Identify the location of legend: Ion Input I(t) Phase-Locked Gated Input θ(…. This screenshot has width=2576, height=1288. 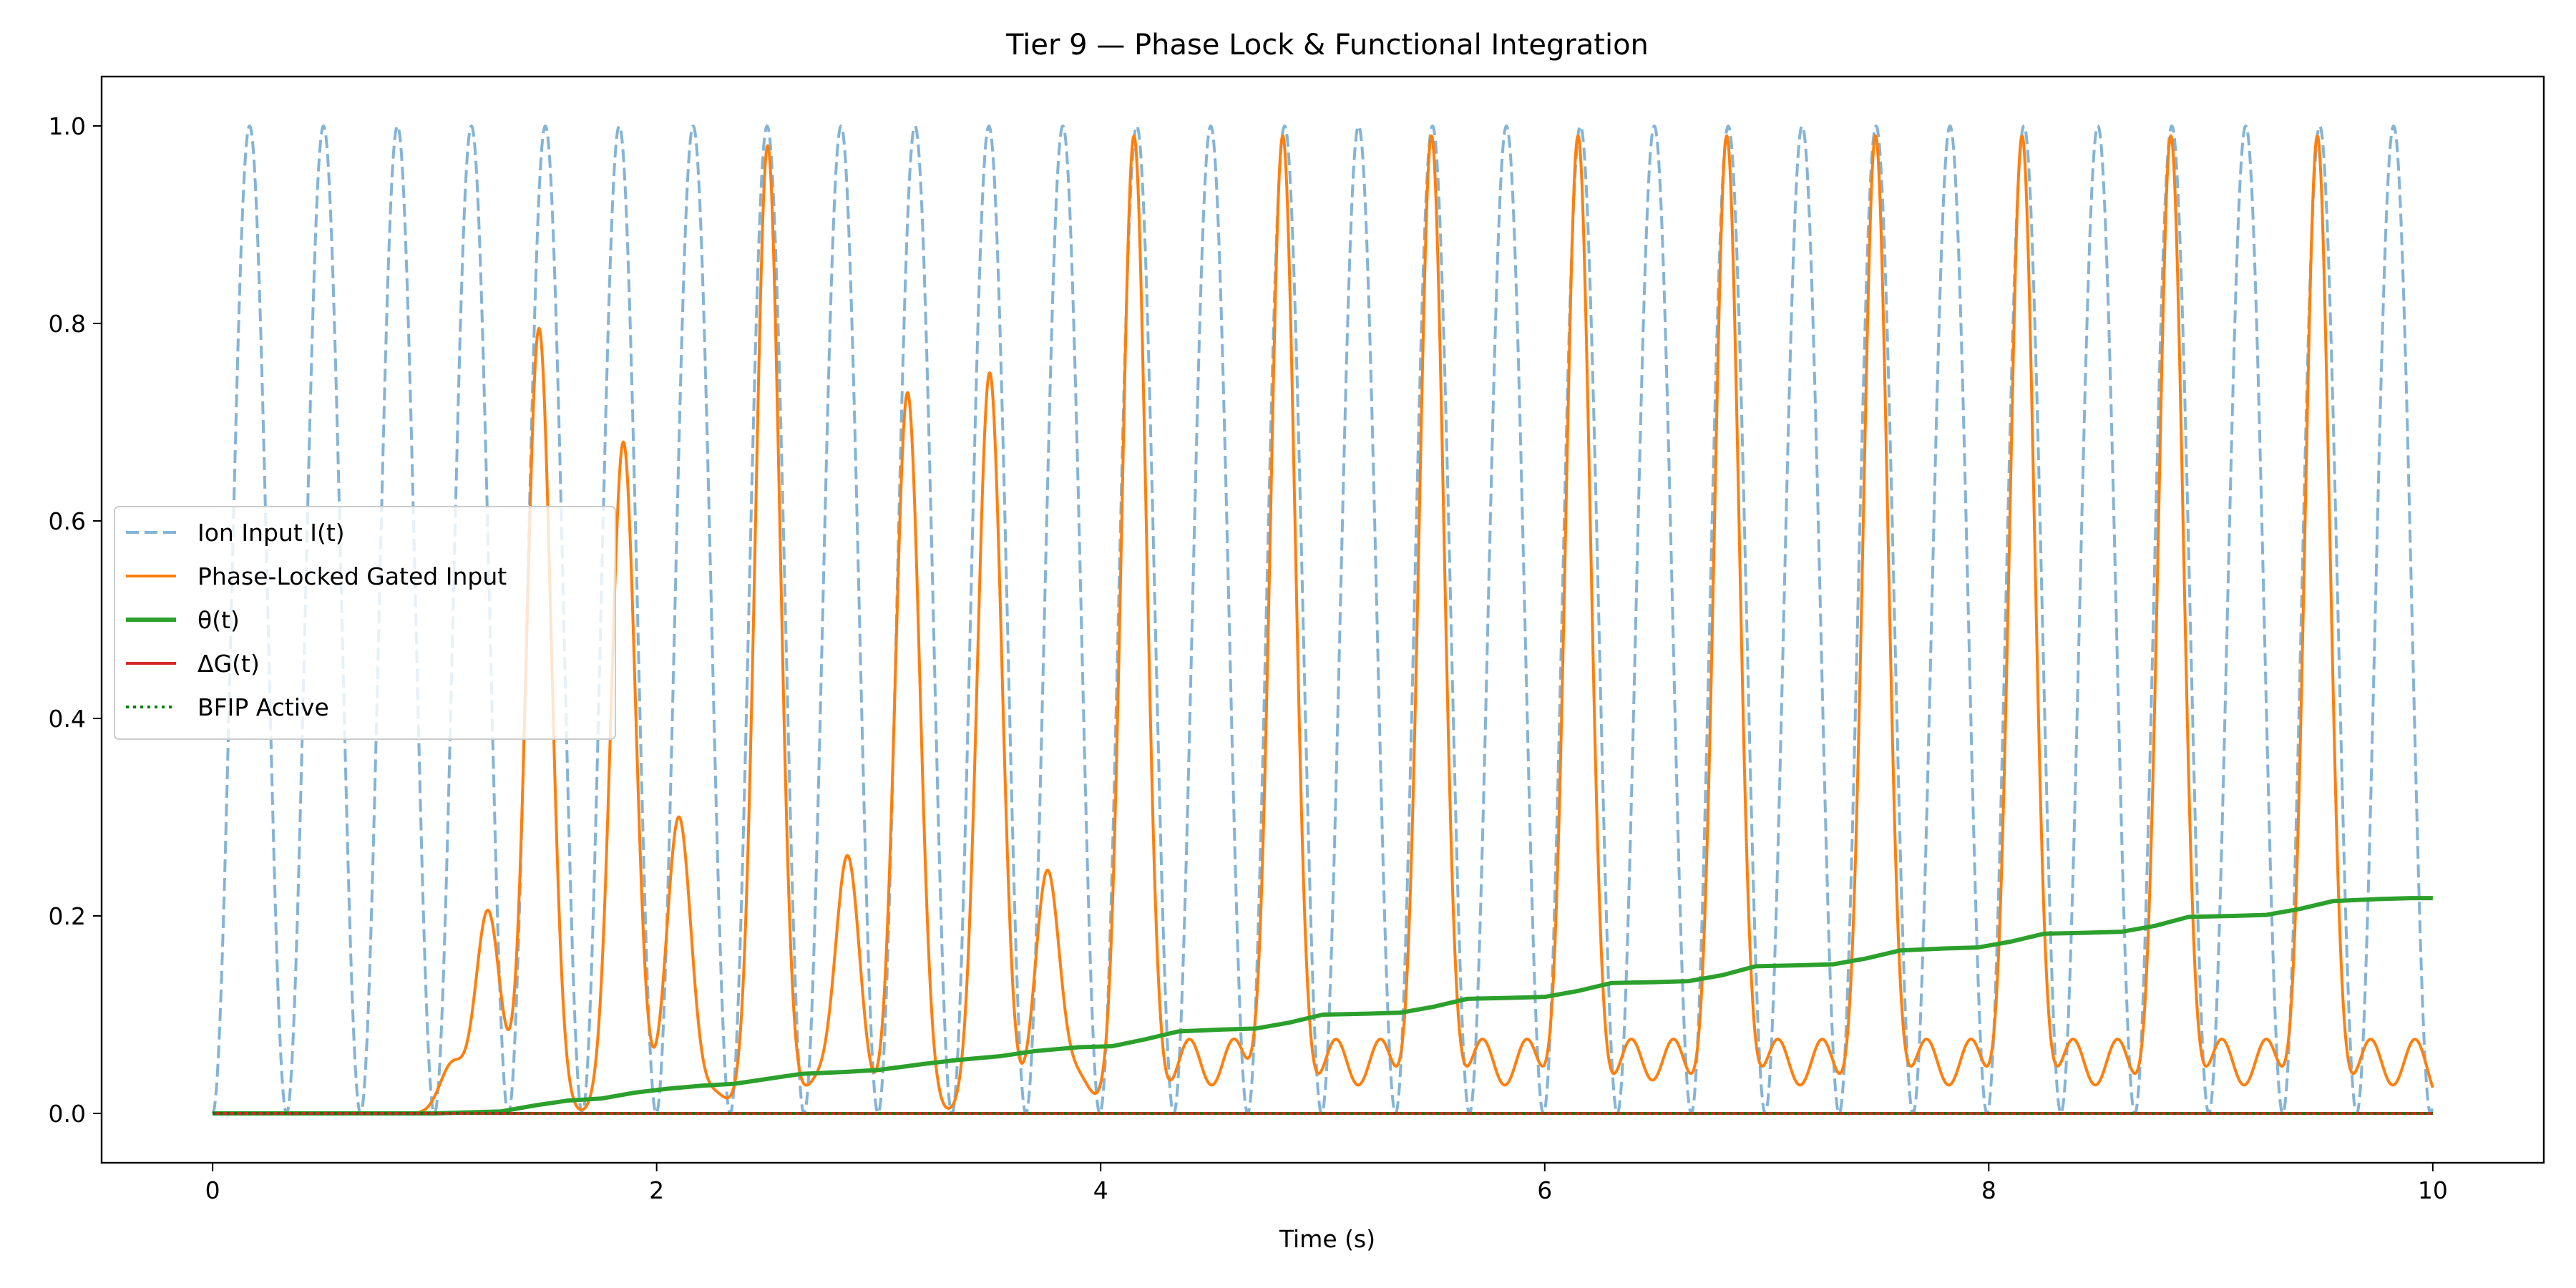
(365, 623).